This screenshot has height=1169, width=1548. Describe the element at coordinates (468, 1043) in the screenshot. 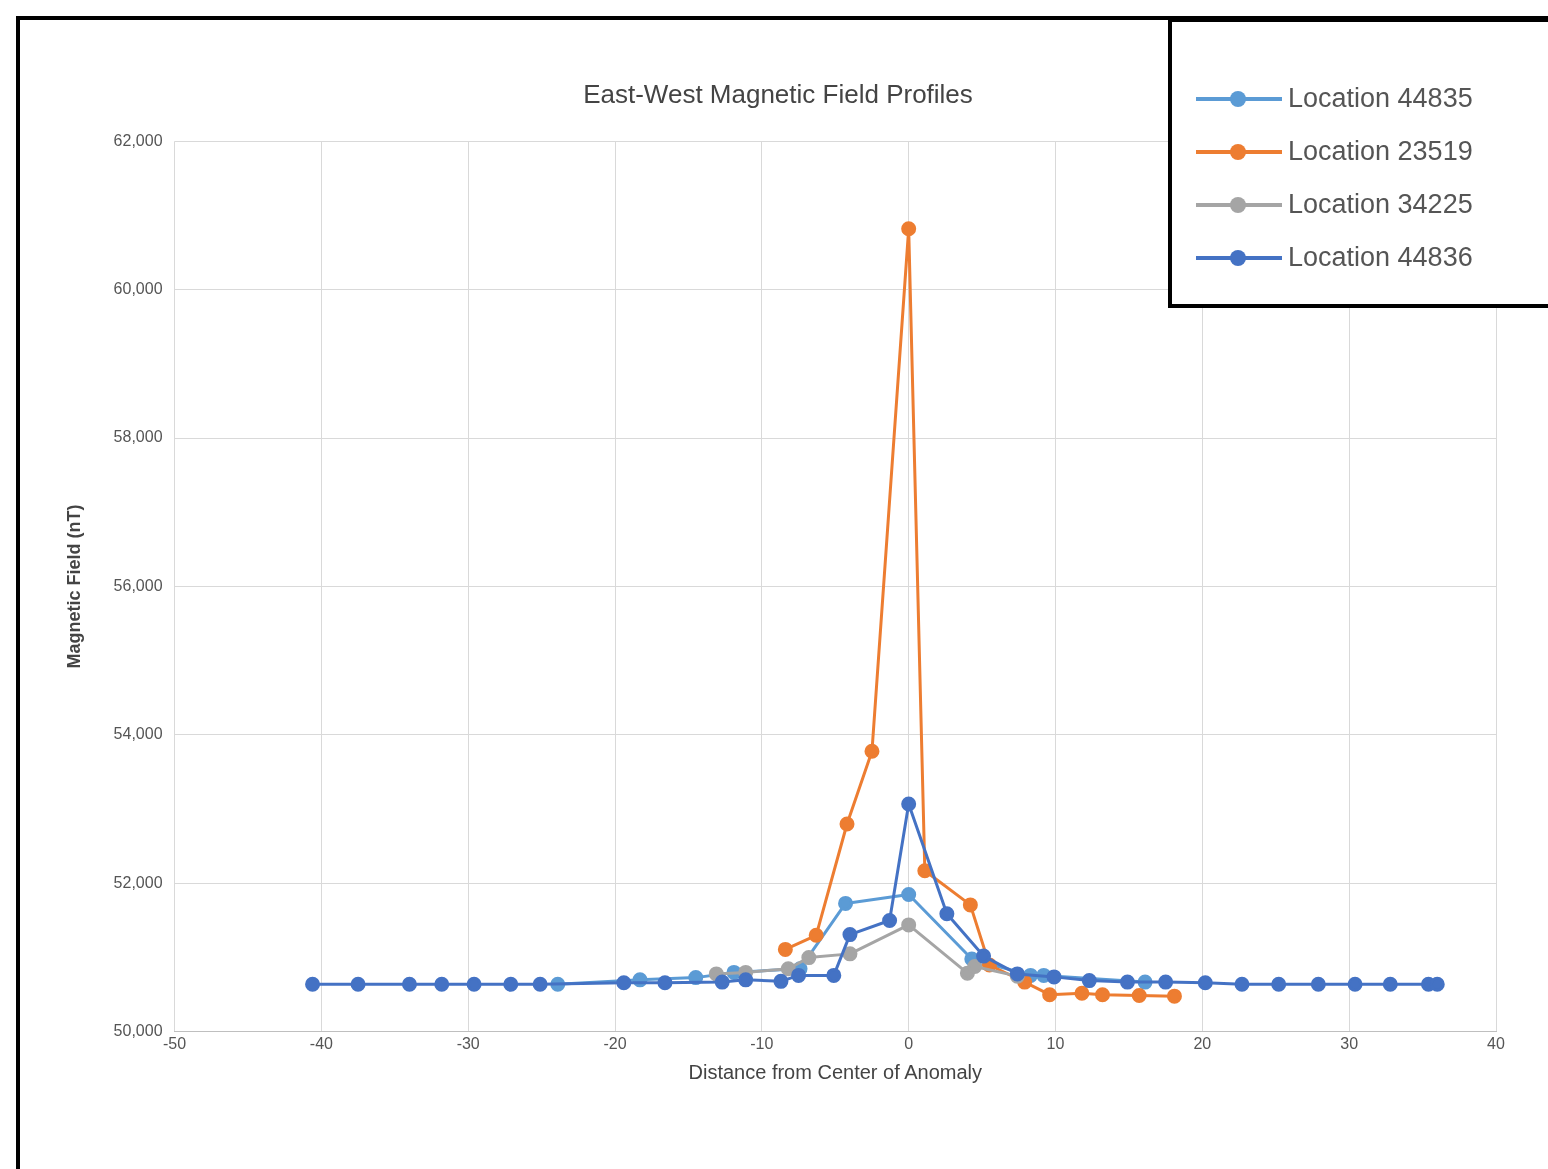

I see `x-tick-label: -30` at that location.